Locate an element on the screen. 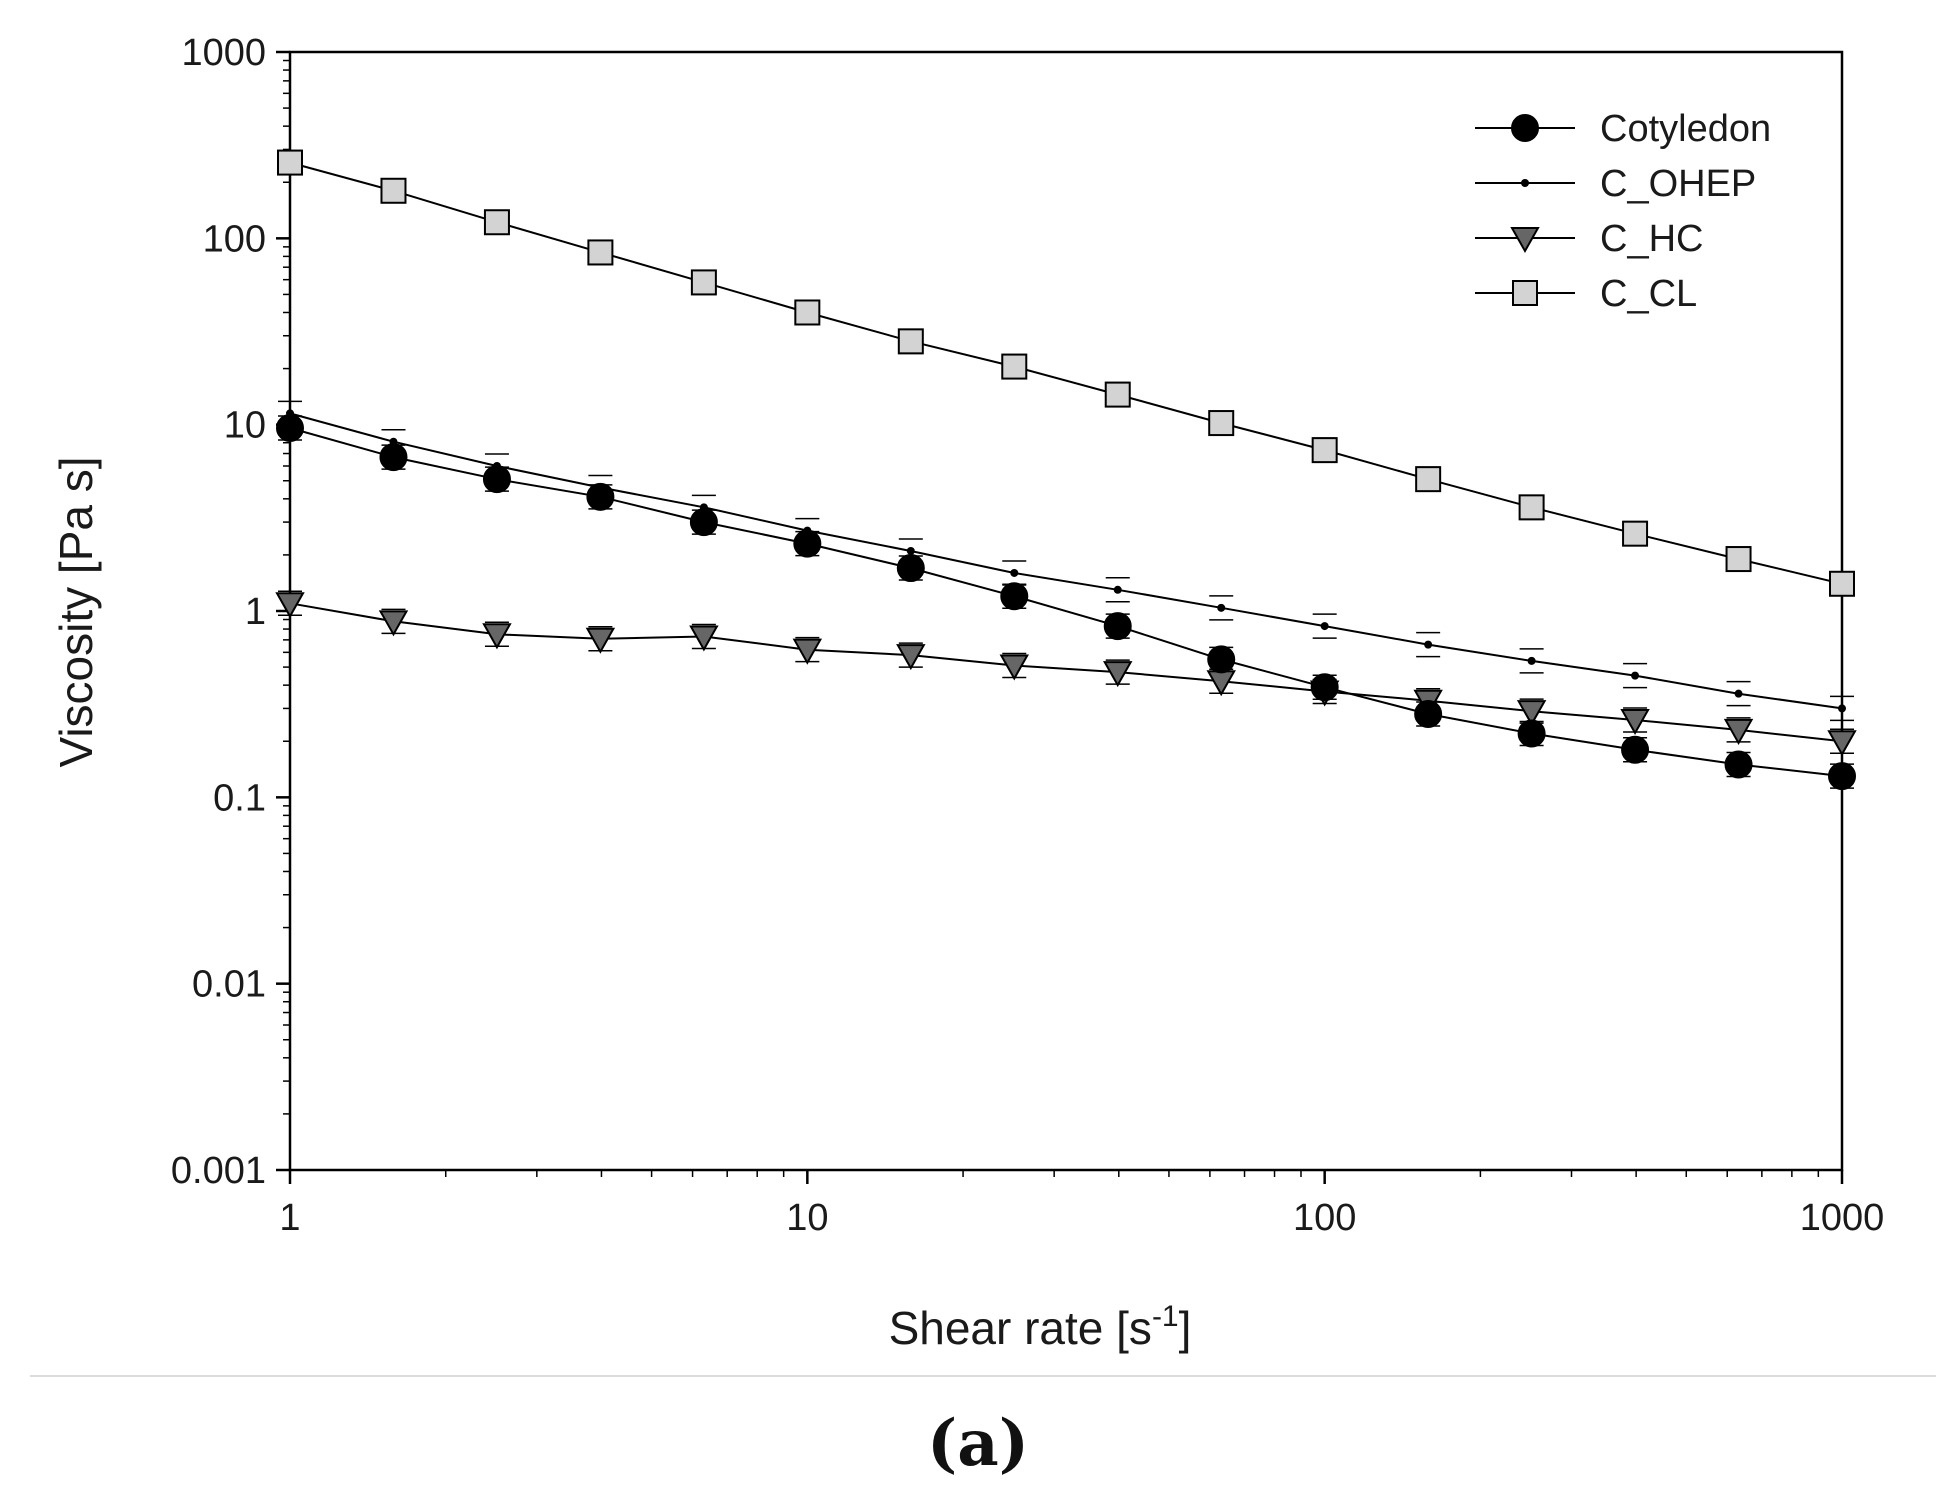 This screenshot has height=1500, width=1956. y-tick-label: 0.001 is located at coordinates (218, 1171).